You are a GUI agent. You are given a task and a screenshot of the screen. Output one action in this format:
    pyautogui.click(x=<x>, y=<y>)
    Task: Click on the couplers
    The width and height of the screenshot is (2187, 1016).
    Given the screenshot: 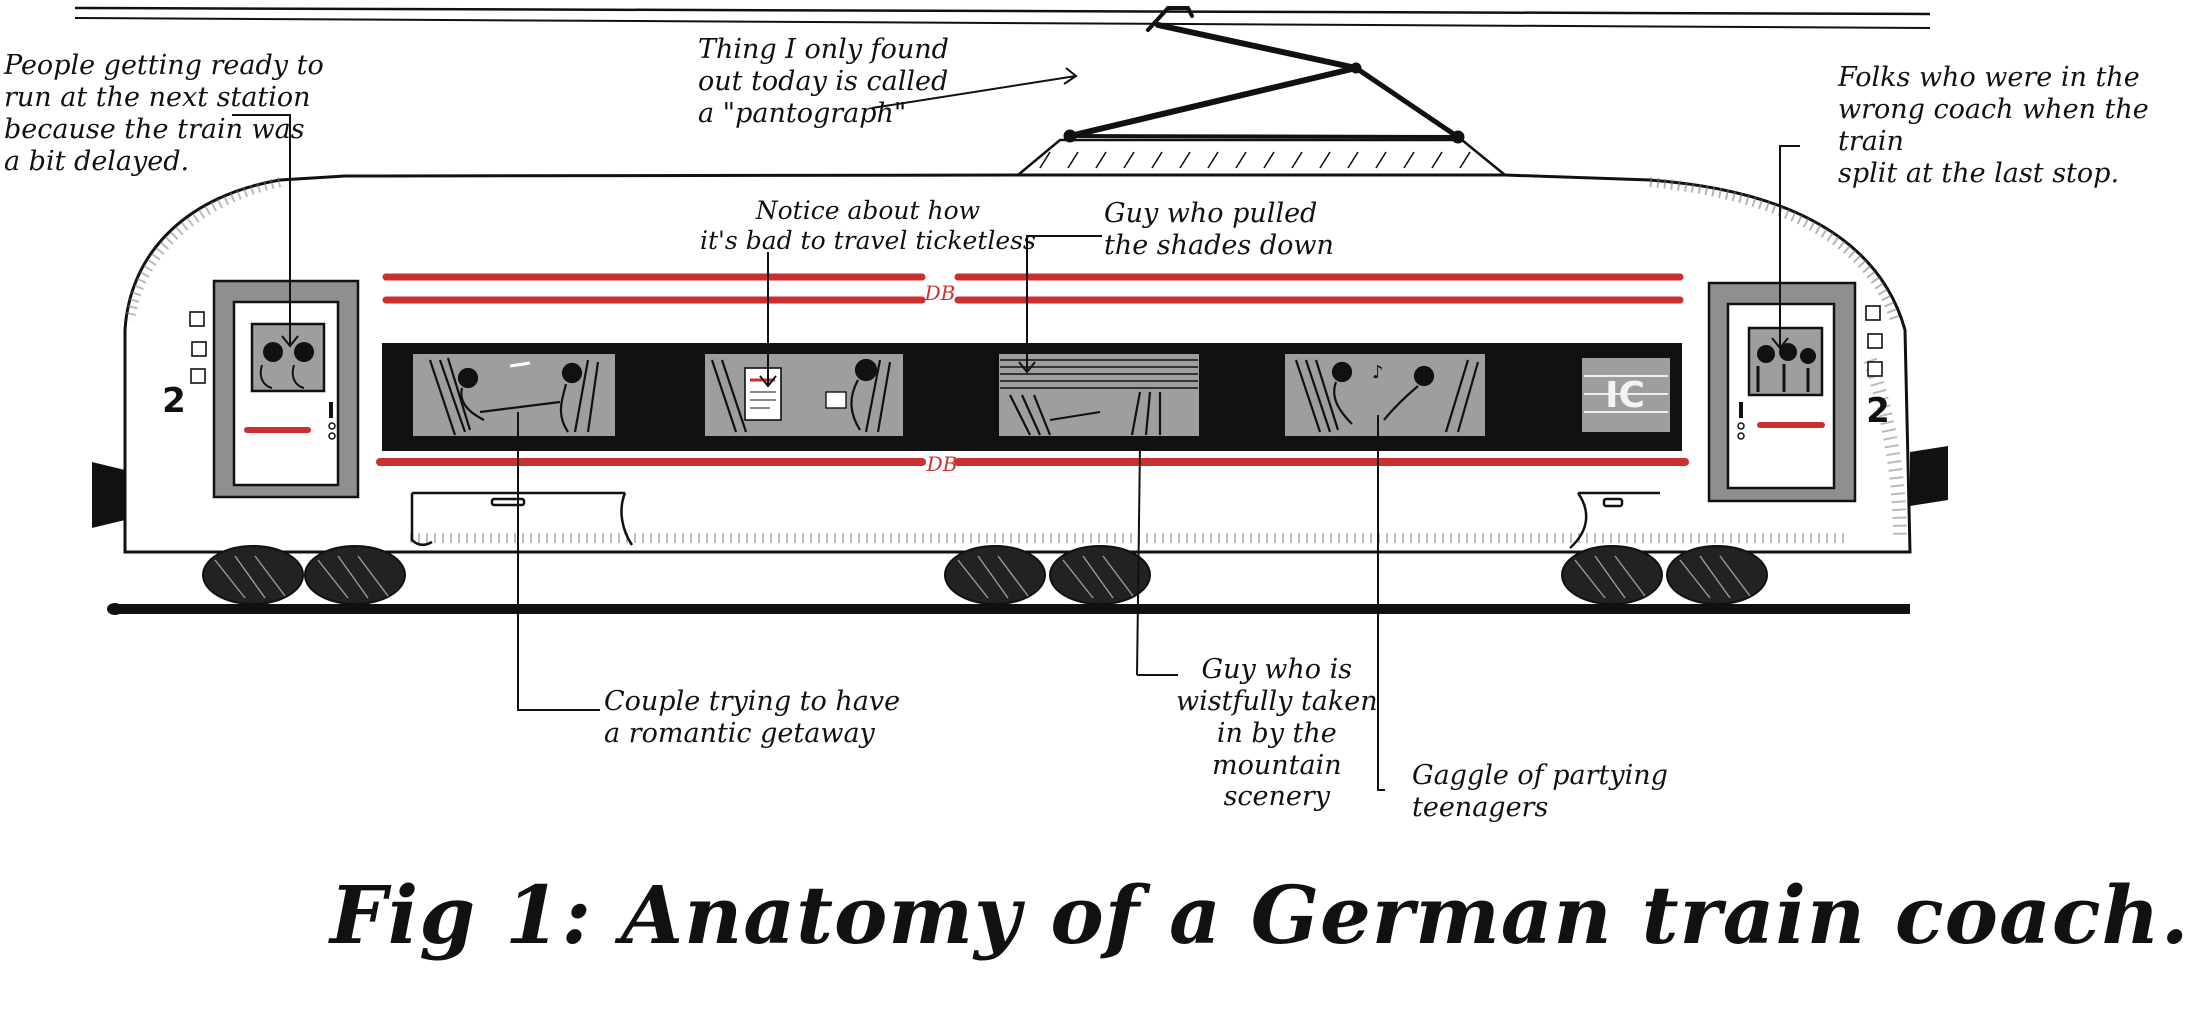 What is the action you would take?
    pyautogui.click(x=1020, y=487)
    